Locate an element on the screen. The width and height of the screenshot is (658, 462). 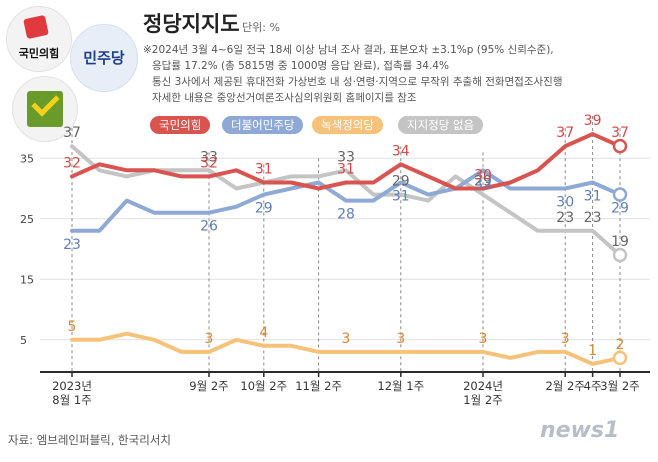
green-justice-check-icon is located at coordinates (45, 109).